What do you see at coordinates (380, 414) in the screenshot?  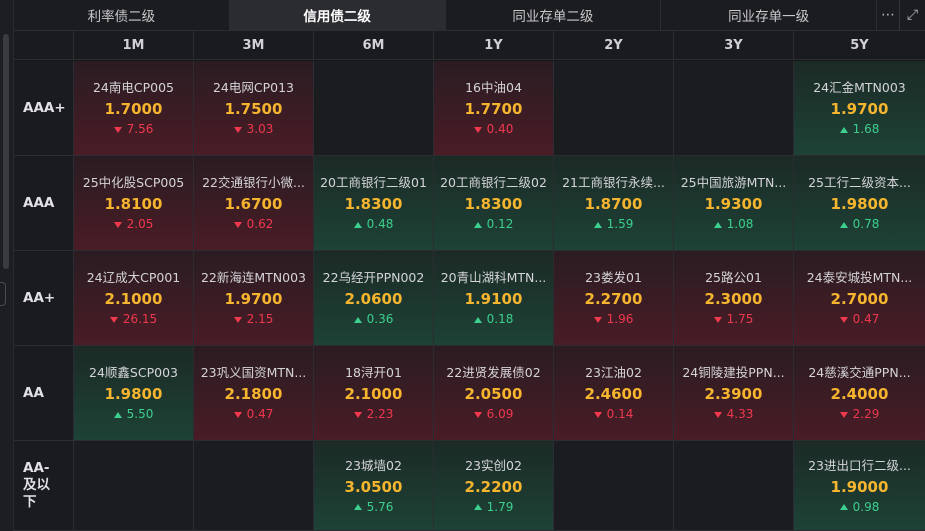 I see `change-value: 2.23` at bounding box center [380, 414].